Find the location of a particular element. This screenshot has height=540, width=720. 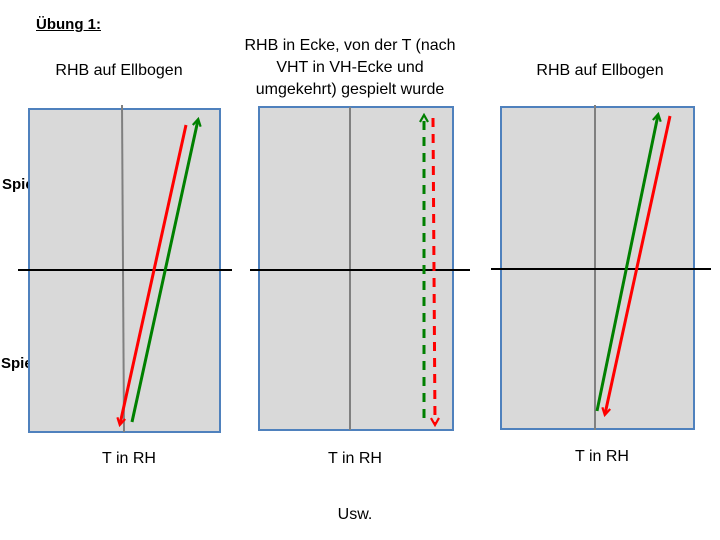

table-3-top-label: RHB auf Ellbogen is located at coordinates (600, 70).